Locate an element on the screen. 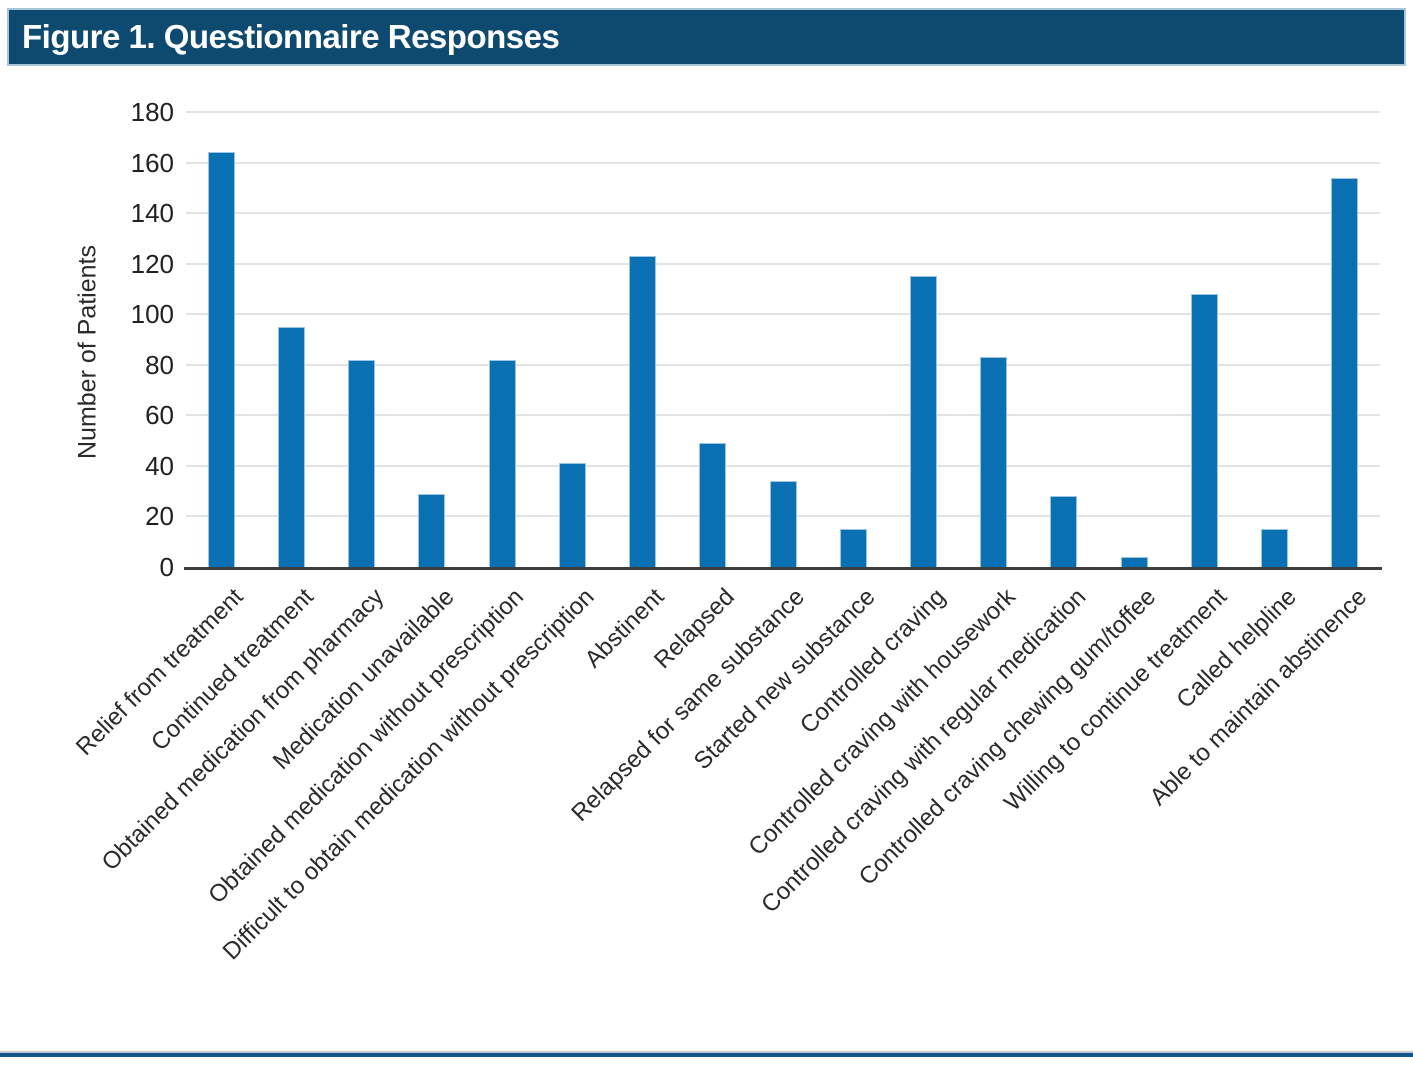 The width and height of the screenshot is (1413, 1066). footer-rule-bottom is located at coordinates (706, 1055).